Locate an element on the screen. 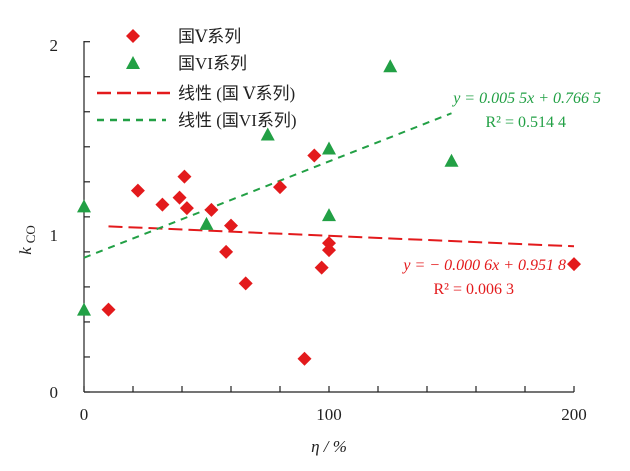 The image size is (630, 471). legend-label: 线性 (国 Ⅴ系列) is located at coordinates (236, 93).